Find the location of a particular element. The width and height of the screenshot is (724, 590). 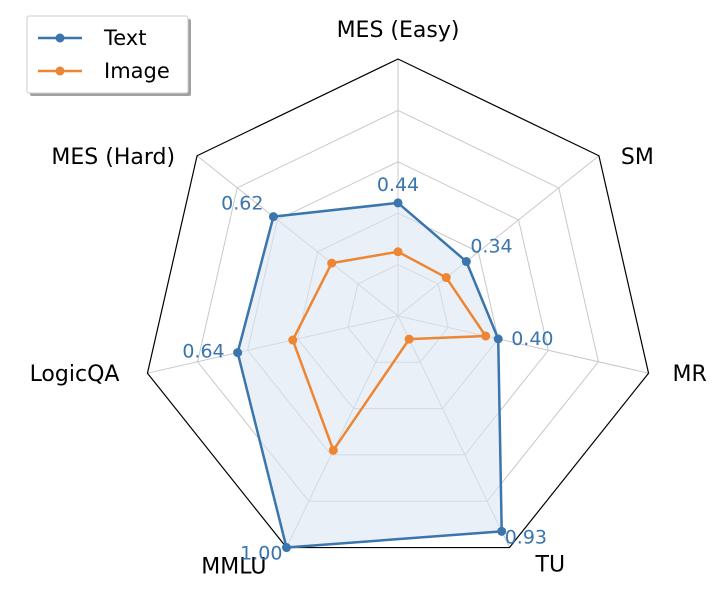

legend-marker-text is located at coordinates (60, 38).